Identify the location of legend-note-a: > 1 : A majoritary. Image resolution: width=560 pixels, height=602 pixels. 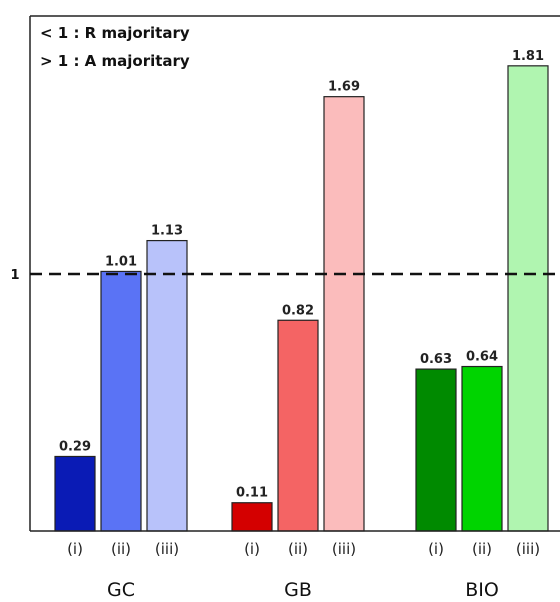
(115, 61).